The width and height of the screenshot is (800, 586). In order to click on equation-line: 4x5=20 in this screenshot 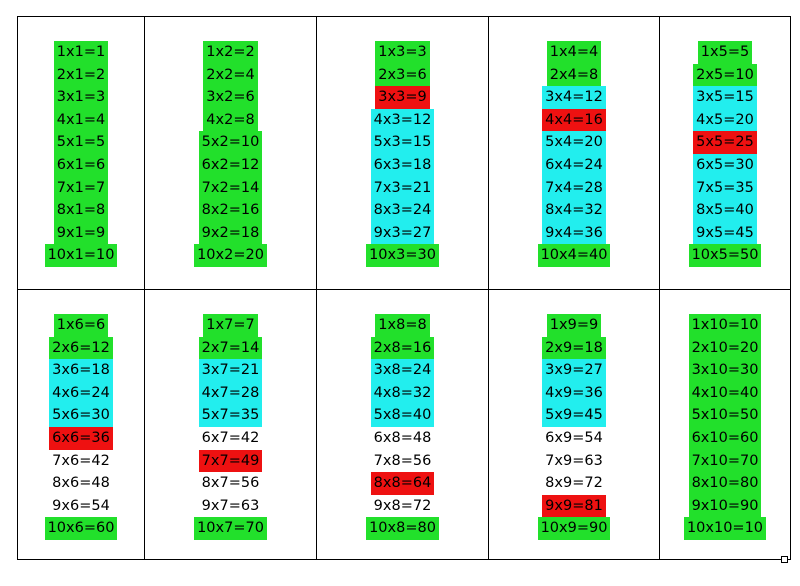, I will do `click(725, 120)`.